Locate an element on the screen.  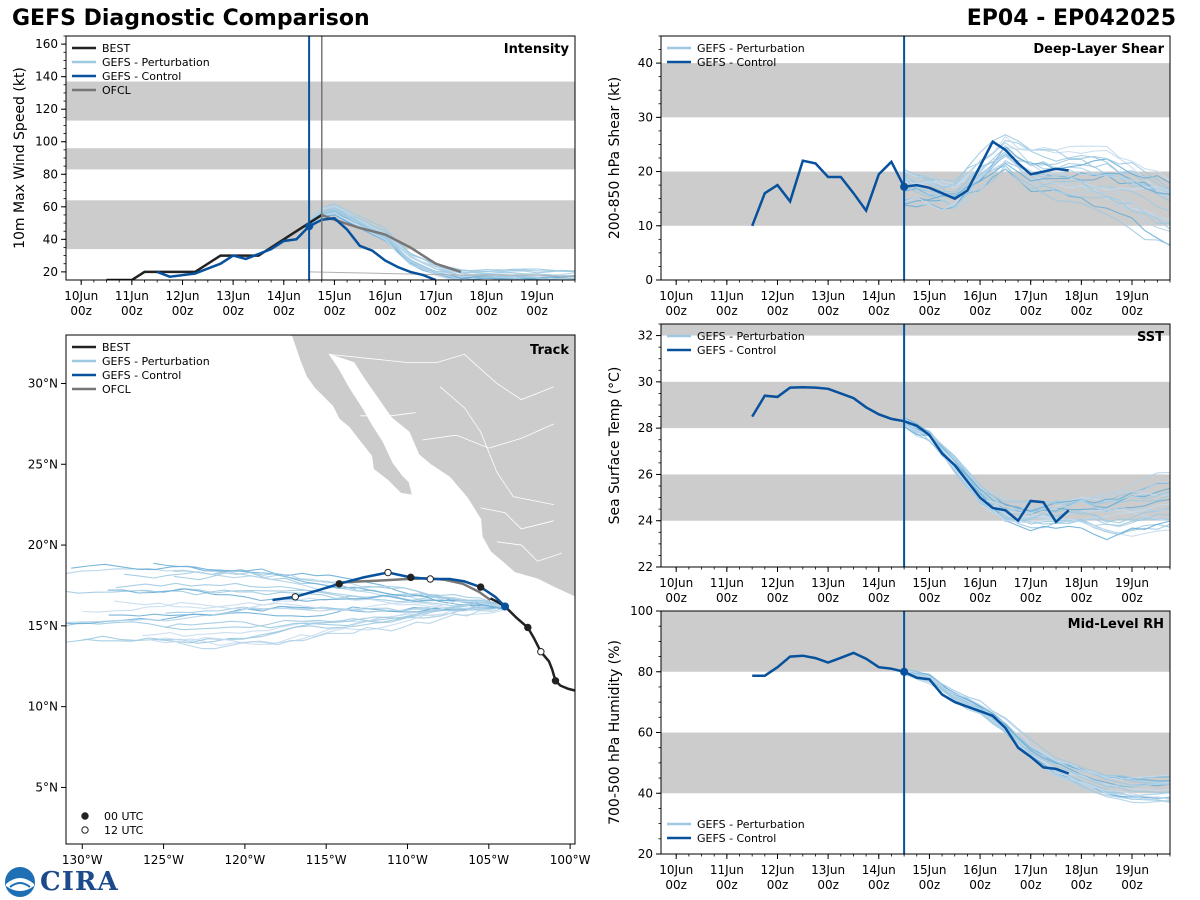
legend-label: GEFS - Control is located at coordinates (736, 838).